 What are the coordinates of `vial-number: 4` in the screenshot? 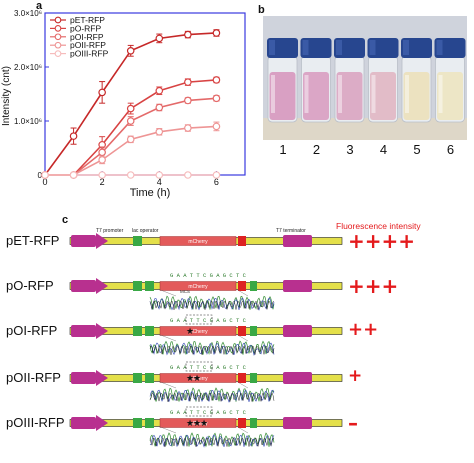 It's located at (383, 149).